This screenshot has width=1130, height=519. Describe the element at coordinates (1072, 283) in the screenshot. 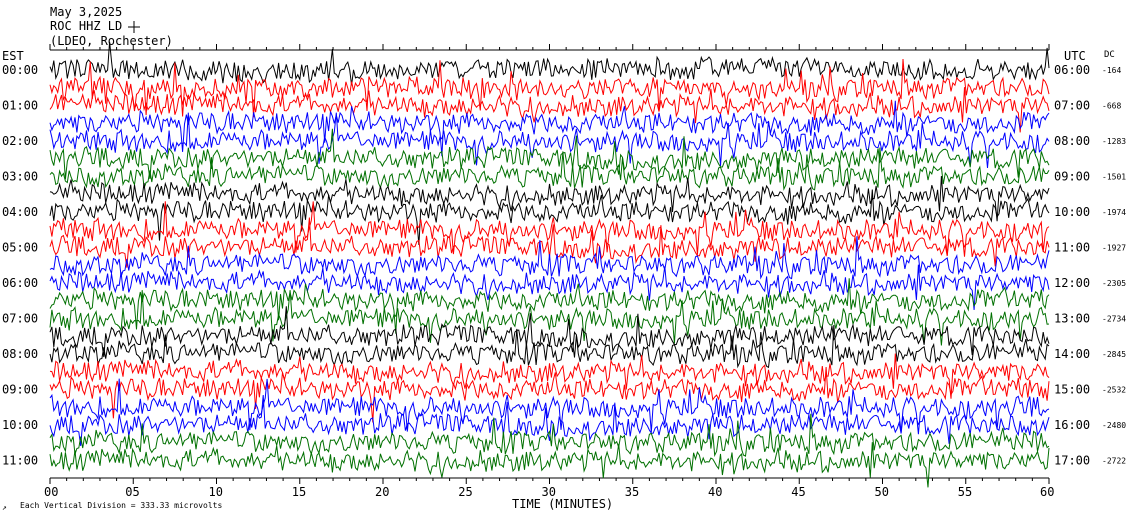

I see `utc-hour-label: 12:00` at that location.